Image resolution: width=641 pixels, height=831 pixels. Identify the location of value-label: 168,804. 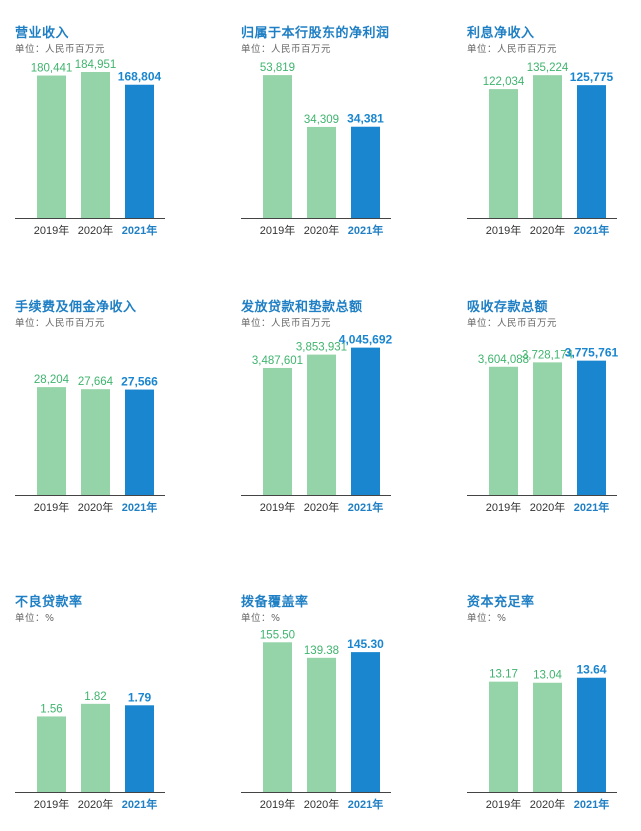
(140, 77).